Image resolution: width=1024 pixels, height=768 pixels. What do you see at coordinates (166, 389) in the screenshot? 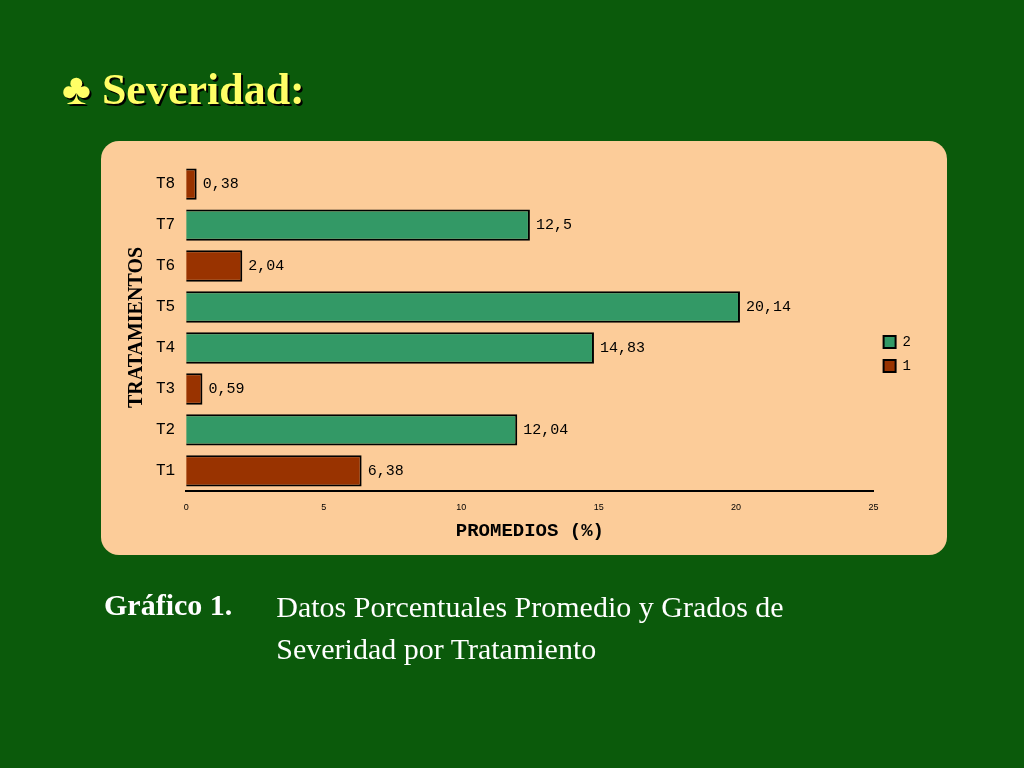
I see `y-tick-label: T3` at bounding box center [166, 389].